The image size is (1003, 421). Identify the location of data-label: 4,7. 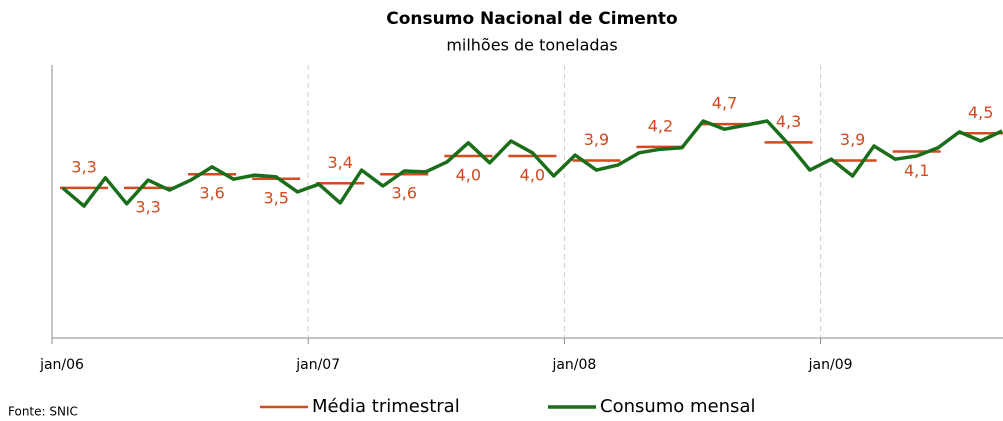
(724, 103).